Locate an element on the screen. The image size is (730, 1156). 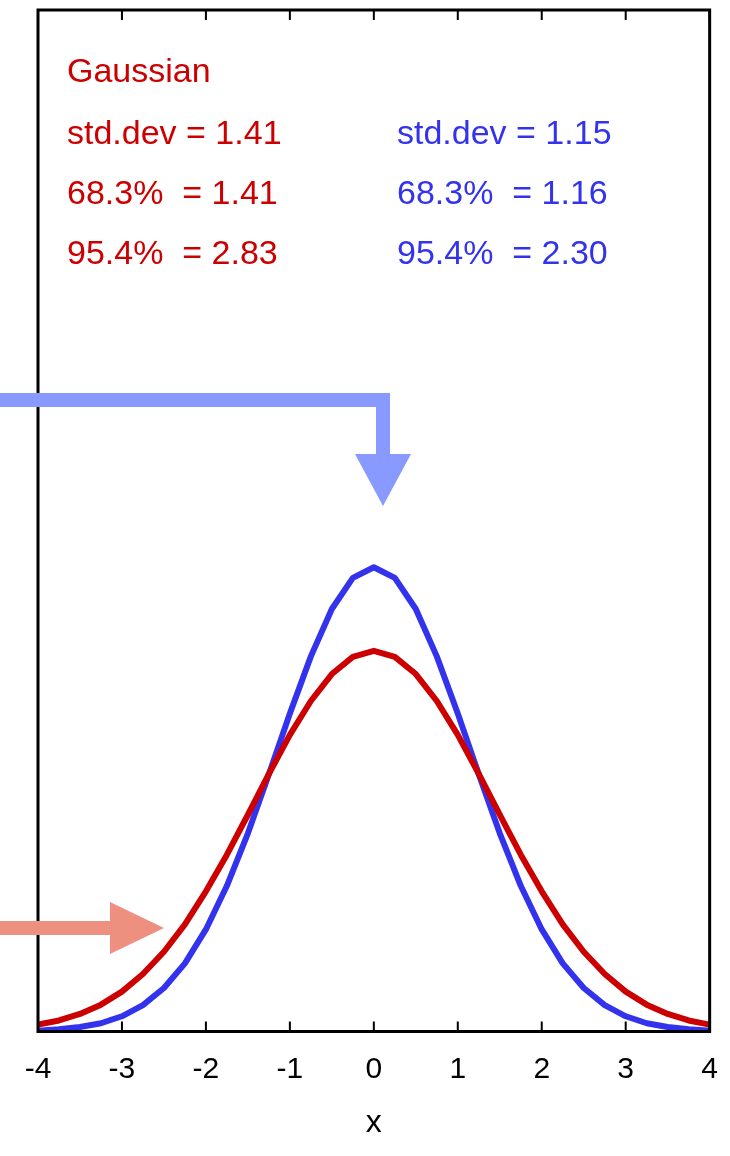
x-tick-label: -4 is located at coordinates (38, 1067).